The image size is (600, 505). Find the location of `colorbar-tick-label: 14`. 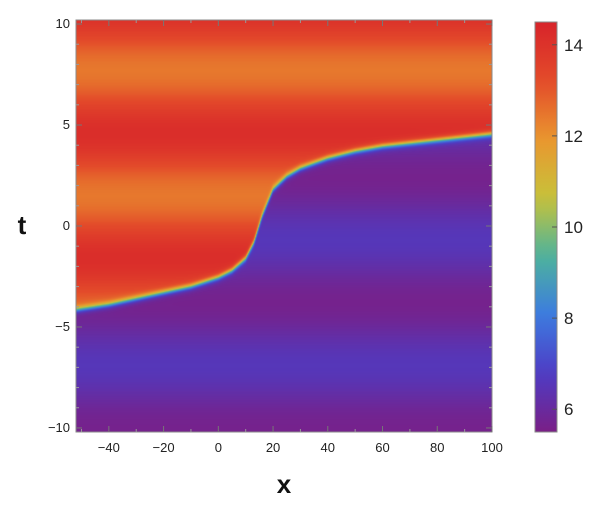

colorbar-tick-label: 14 is located at coordinates (573, 45).